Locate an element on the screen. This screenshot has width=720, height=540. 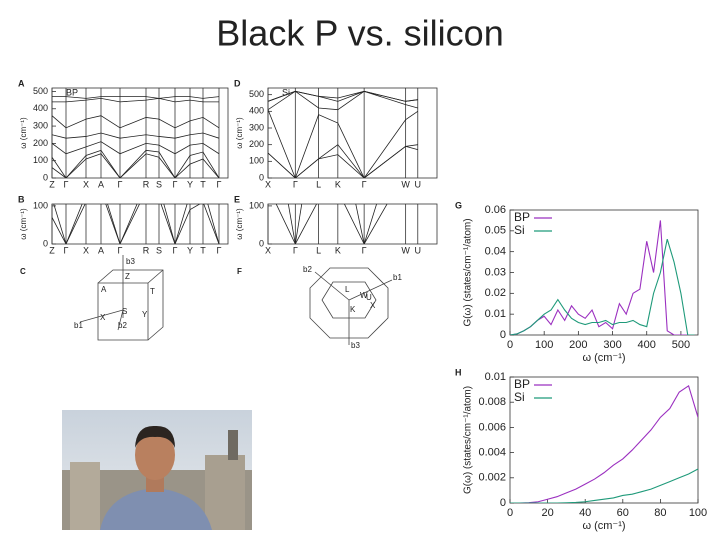
y-tick-label: 0.006 is located at coordinates (492, 427).